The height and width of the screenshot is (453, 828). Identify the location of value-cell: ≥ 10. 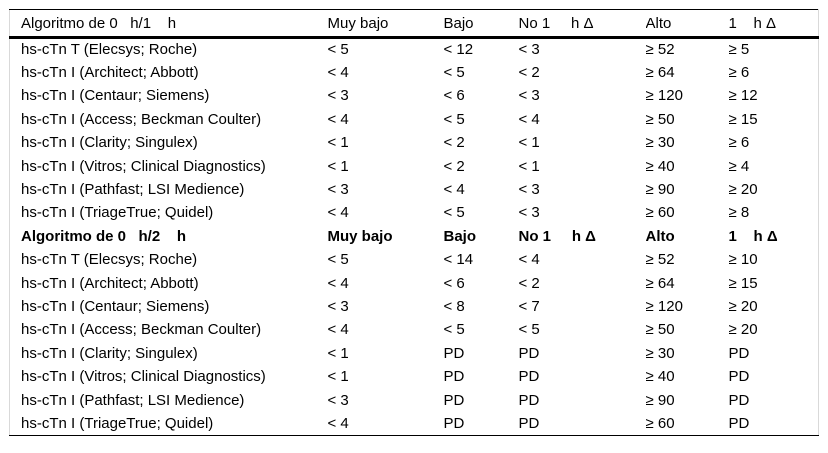
(743, 260).